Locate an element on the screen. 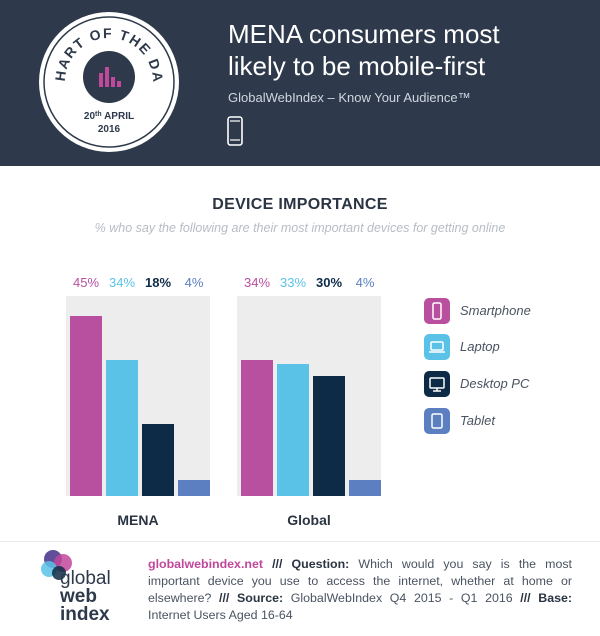 The height and width of the screenshot is (636, 600). value-label-mena-tablet: 4% is located at coordinates (194, 282).